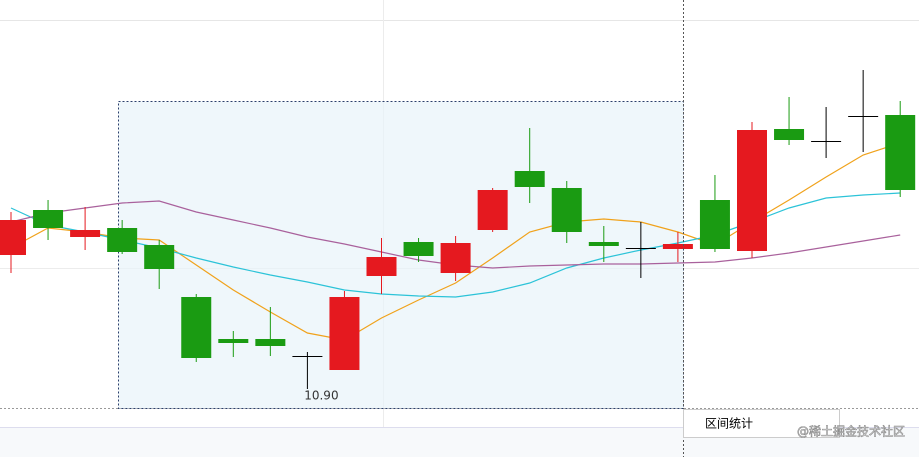 The width and height of the screenshot is (919, 457). What do you see at coordinates (321, 396) in the screenshot?
I see `min-label: 10.90` at bounding box center [321, 396].